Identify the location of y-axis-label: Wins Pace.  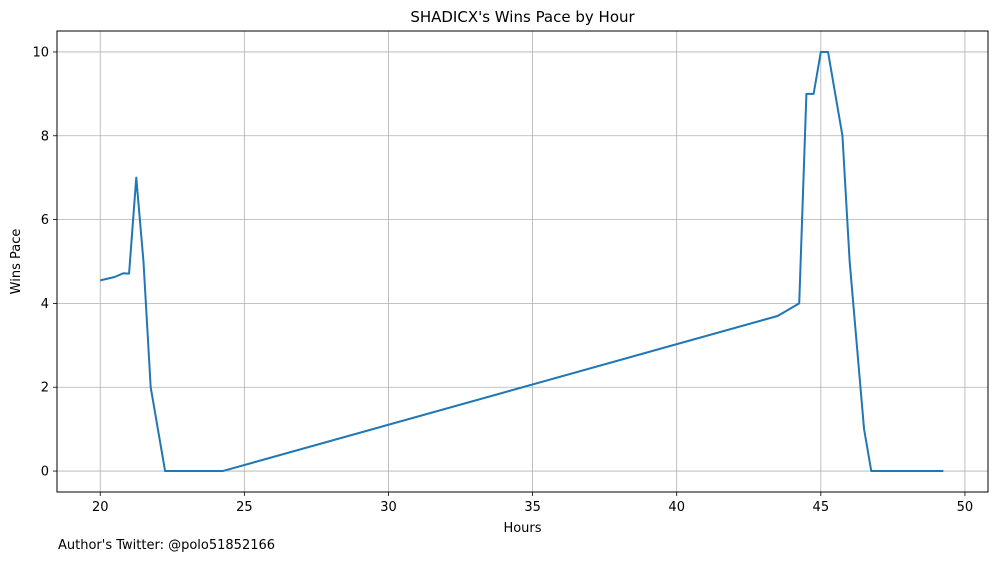
(16, 262).